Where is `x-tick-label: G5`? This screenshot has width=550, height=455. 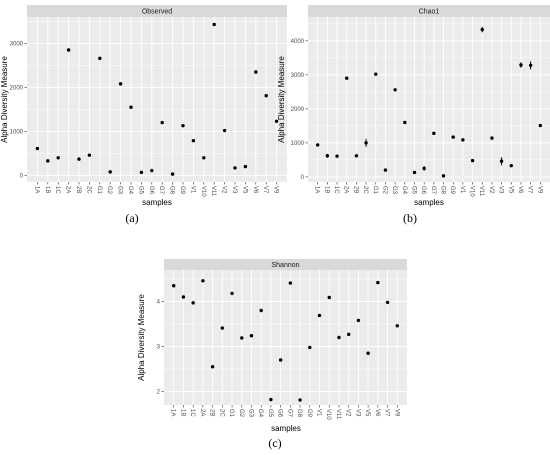
x-tick-label: G5 is located at coordinates (413, 190).